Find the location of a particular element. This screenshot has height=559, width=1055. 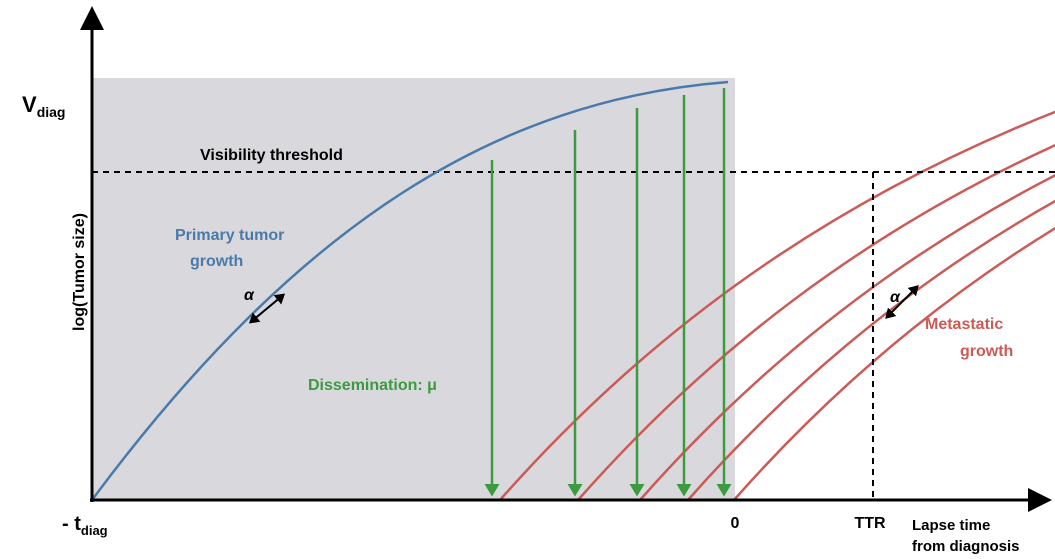

x-axis-label: from diagnosis is located at coordinates (966, 546).